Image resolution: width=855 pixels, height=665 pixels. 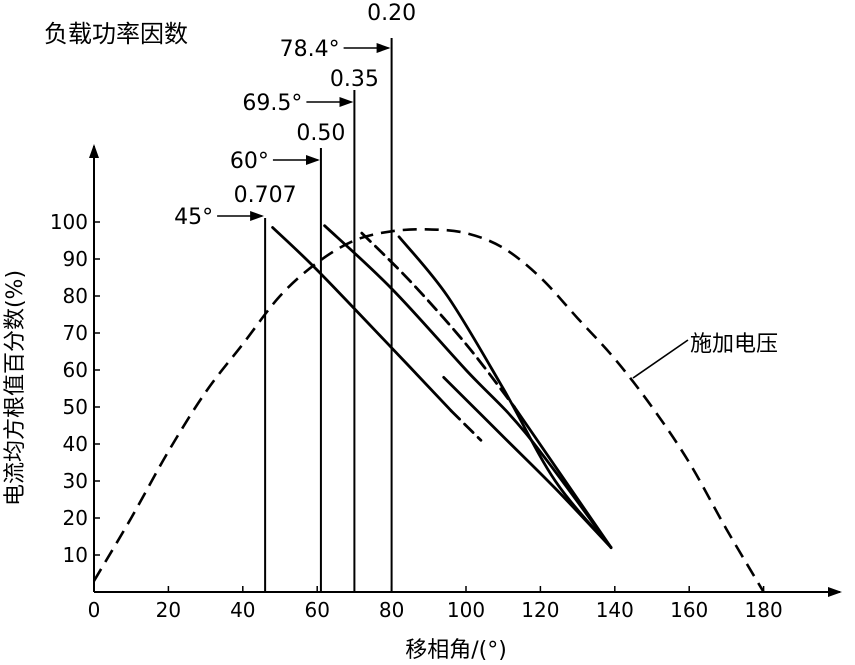 What do you see at coordinates (168, 610) in the screenshot?
I see `x-tick-label: 20` at bounding box center [168, 610].